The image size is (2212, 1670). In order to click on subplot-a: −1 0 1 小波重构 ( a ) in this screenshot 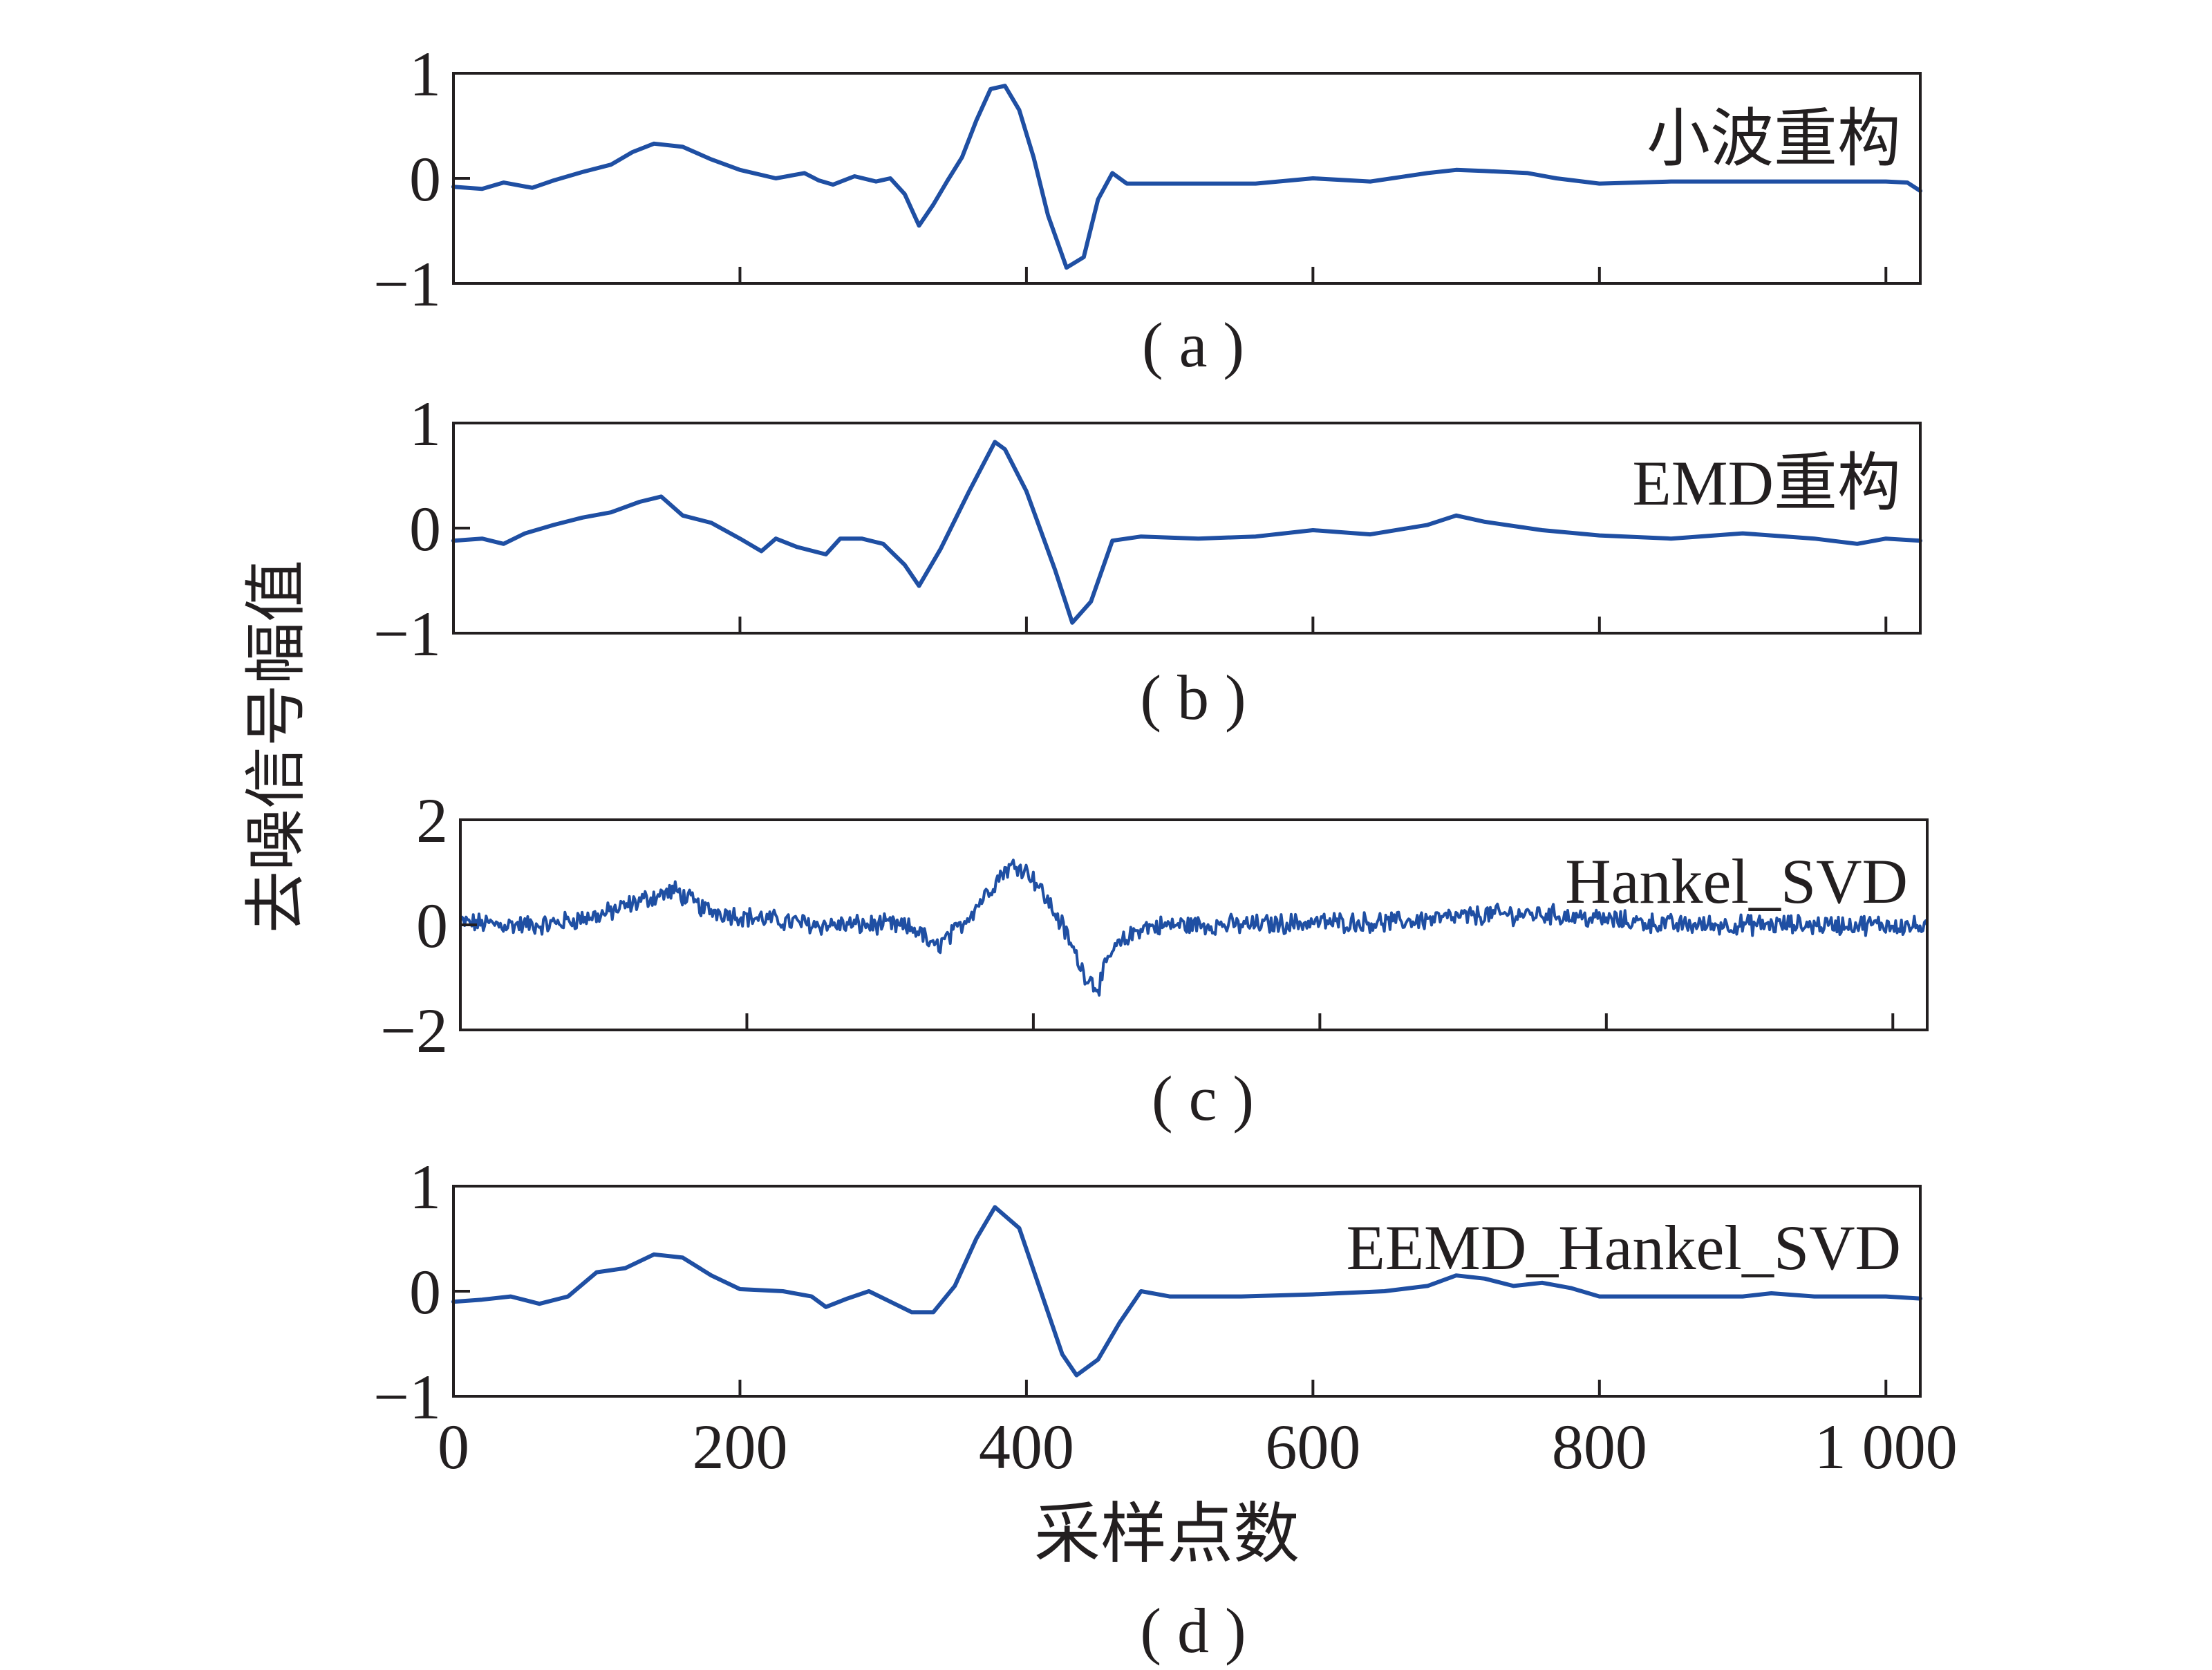, I will do `click(1147, 210)`.